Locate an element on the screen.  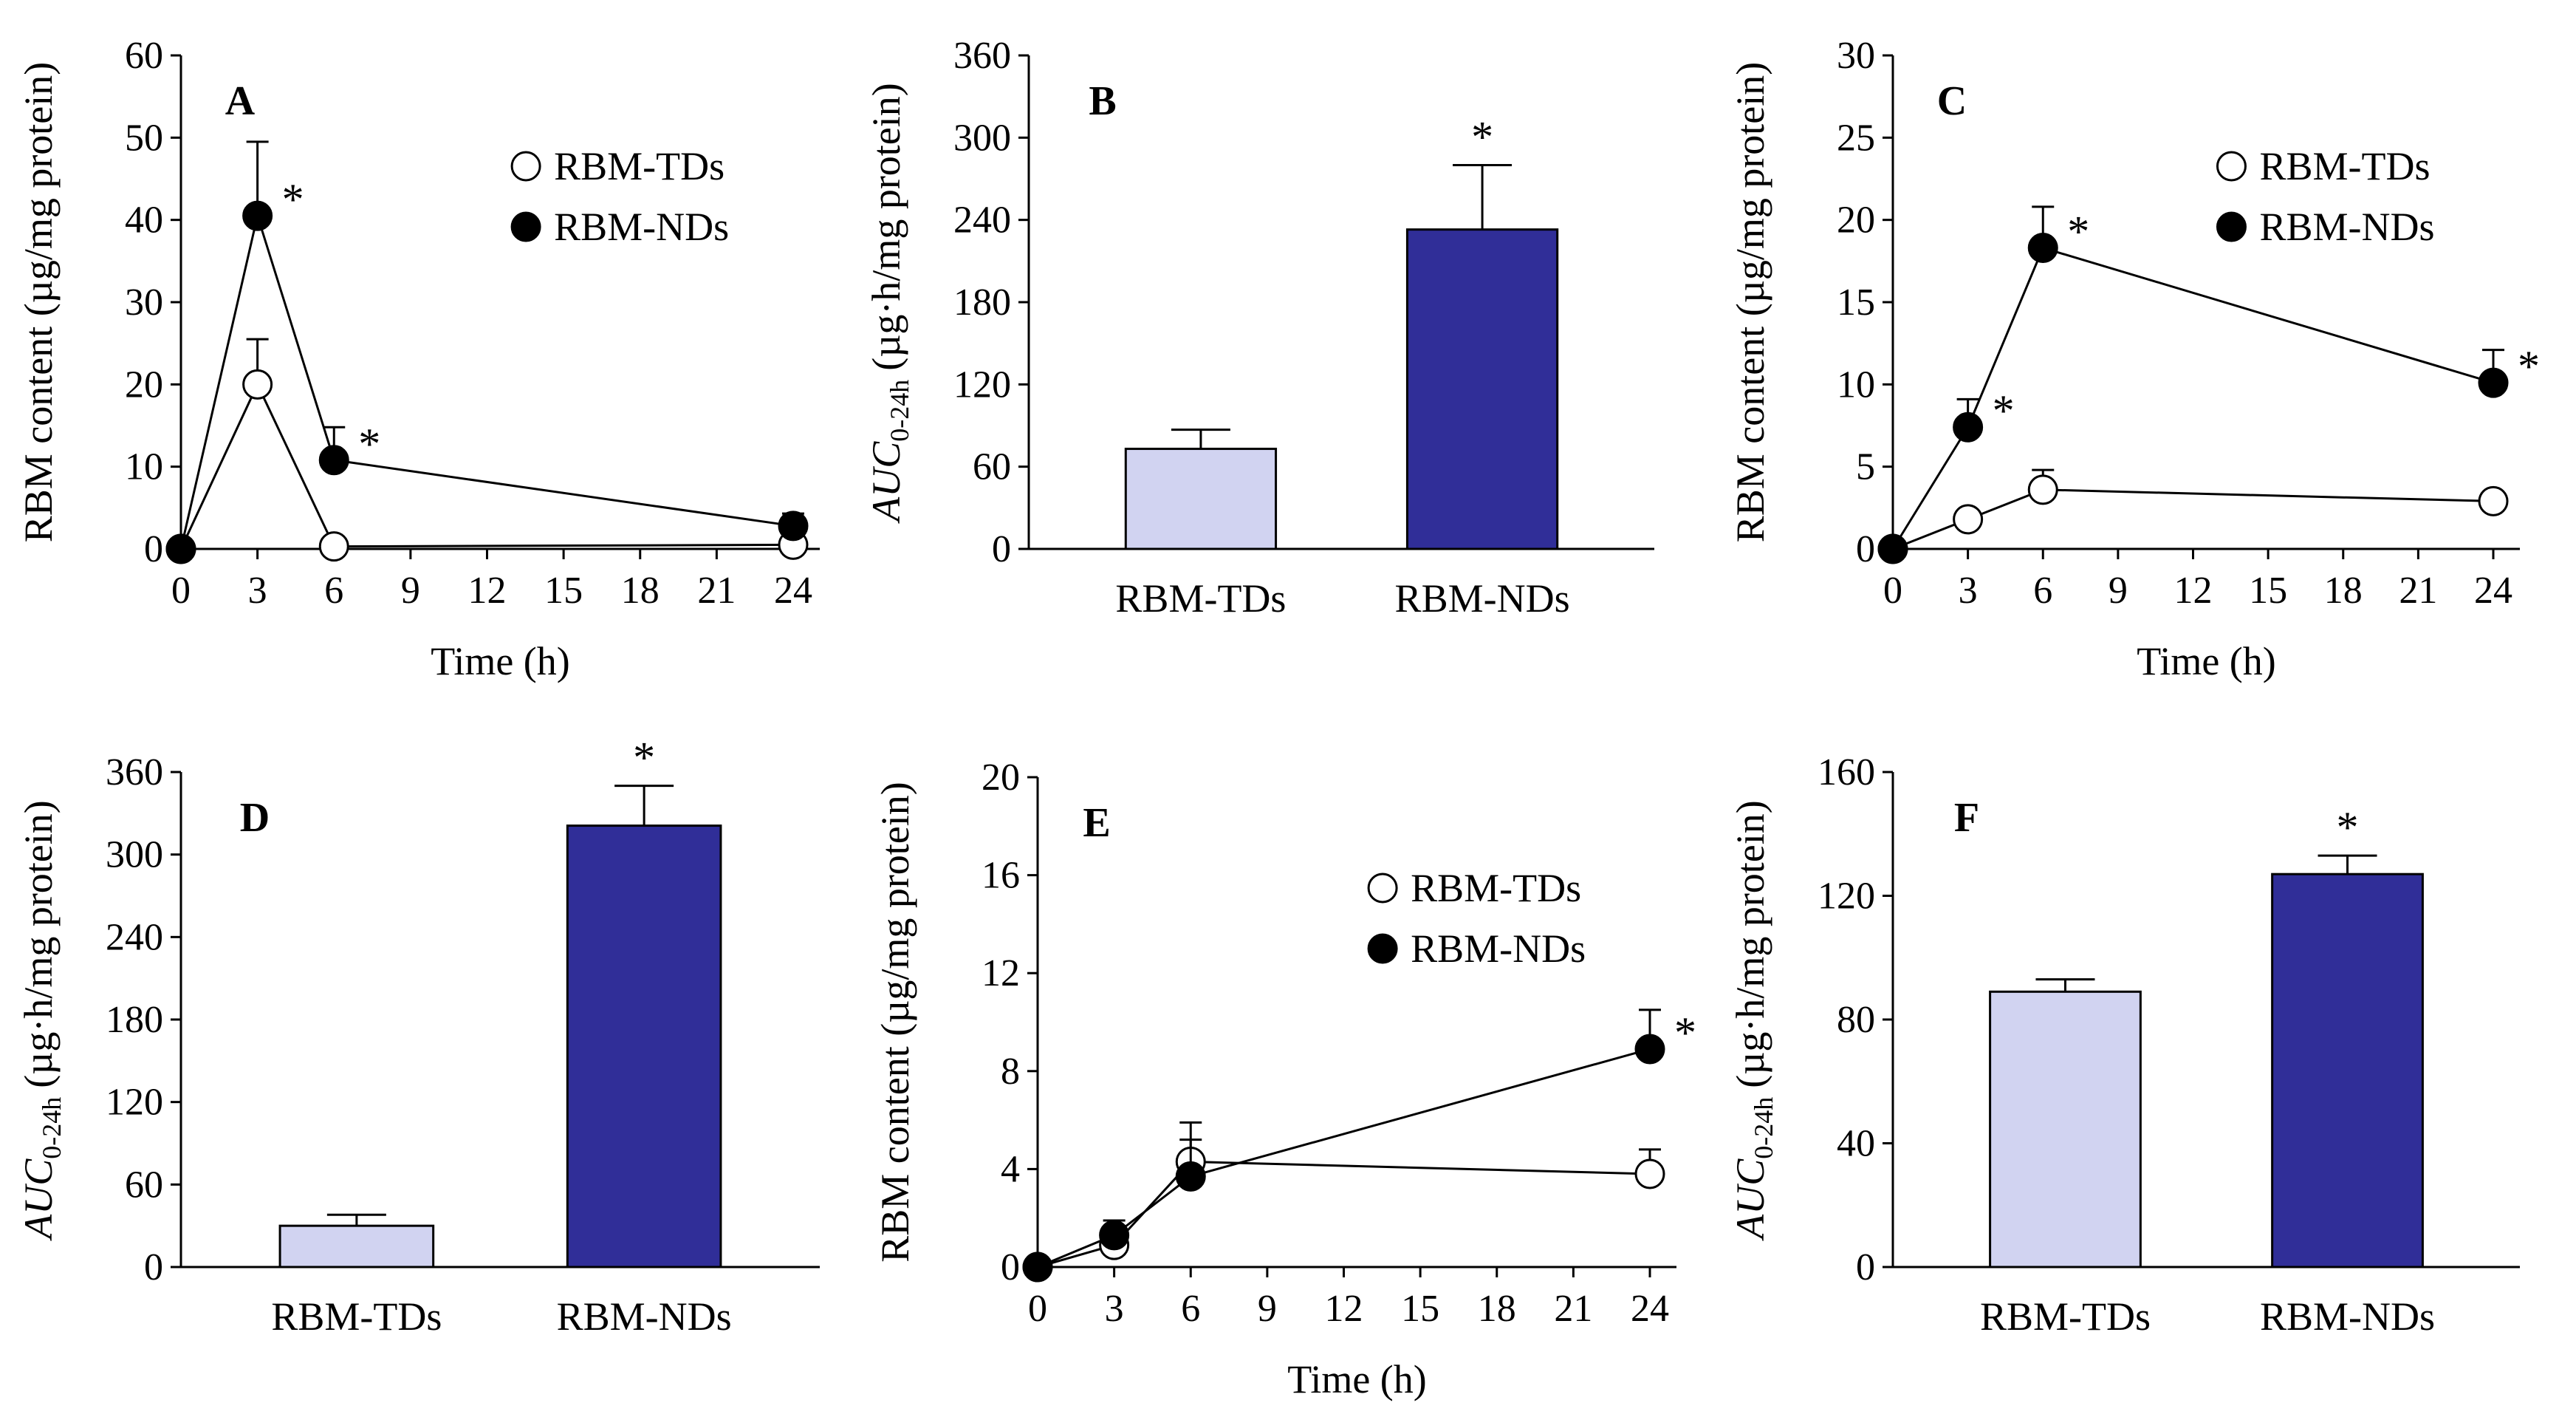
panel-label: F is located at coordinates (1966, 818).